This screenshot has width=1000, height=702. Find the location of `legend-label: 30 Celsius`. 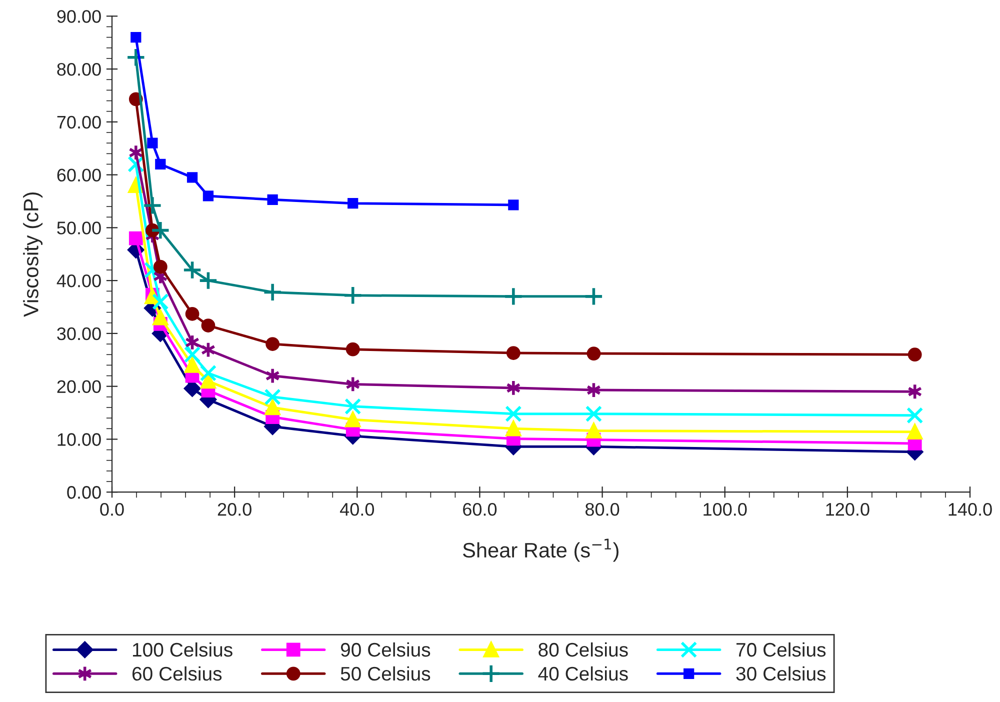

legend-label: 30 Celsius is located at coordinates (781, 673).